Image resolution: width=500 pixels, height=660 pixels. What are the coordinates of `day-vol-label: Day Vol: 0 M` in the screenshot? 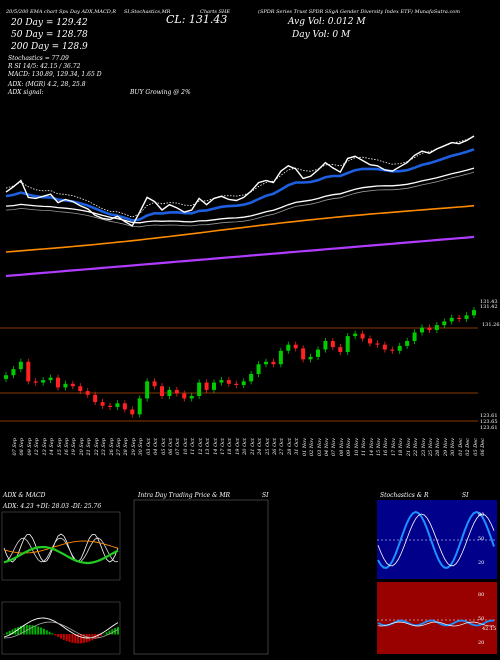 It's located at (321, 35).